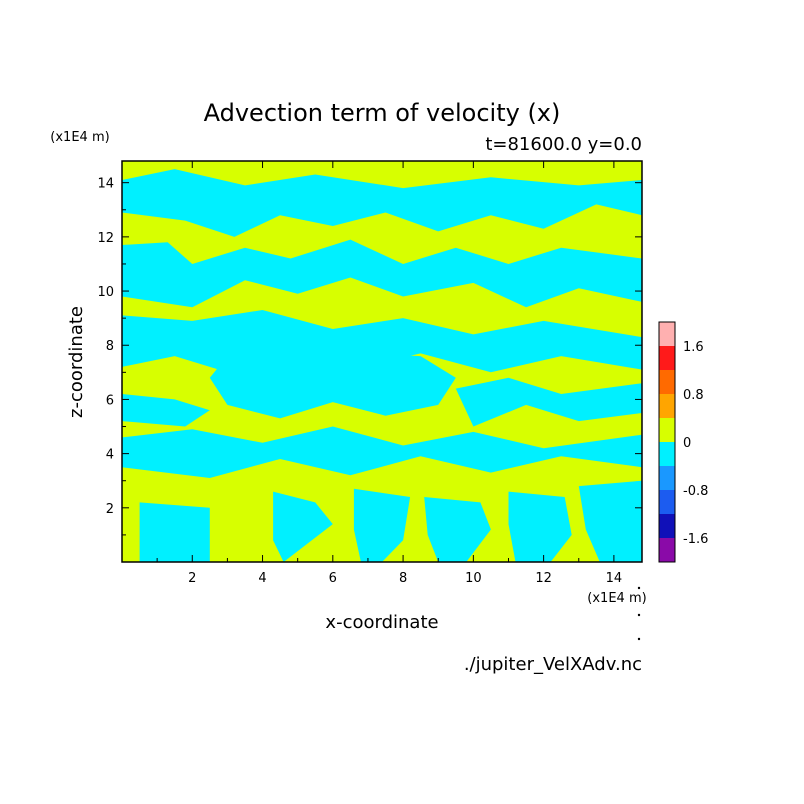  I want to click on x-tick-label: 6, so click(333, 578).